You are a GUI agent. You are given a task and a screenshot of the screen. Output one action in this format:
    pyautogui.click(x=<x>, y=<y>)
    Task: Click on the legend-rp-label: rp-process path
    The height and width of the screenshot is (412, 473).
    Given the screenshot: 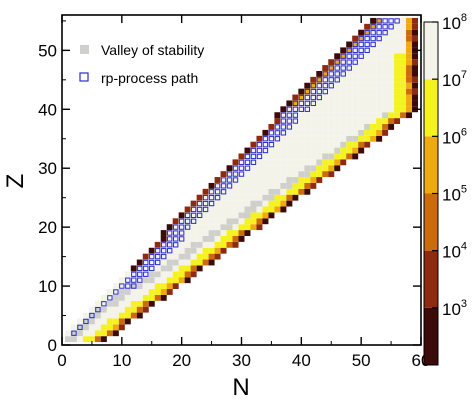 What is the action you would take?
    pyautogui.click(x=149, y=78)
    